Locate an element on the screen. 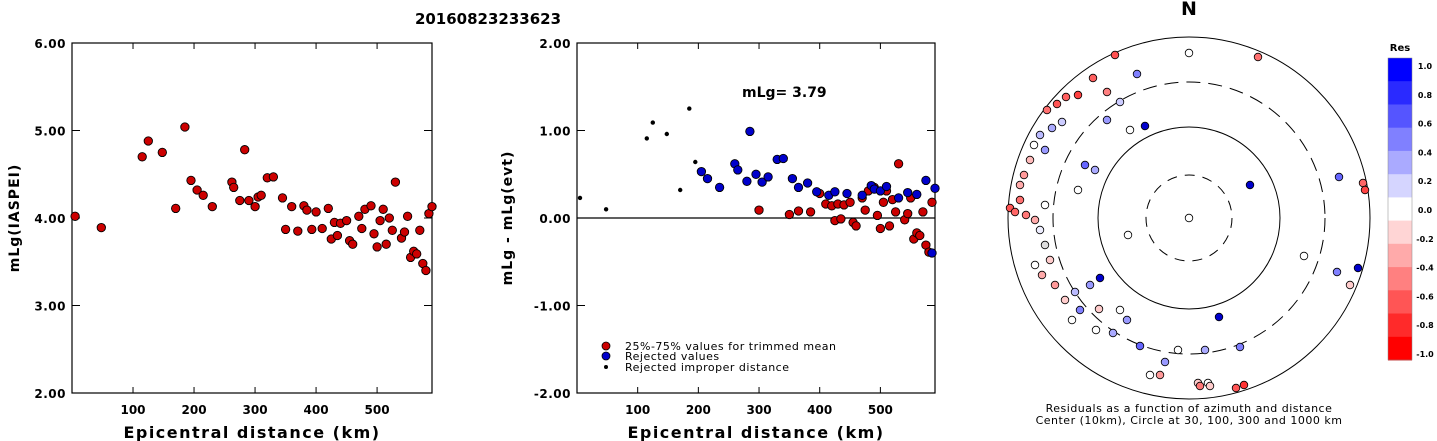  plot1-xtick-label: 300 is located at coordinates (255, 410).